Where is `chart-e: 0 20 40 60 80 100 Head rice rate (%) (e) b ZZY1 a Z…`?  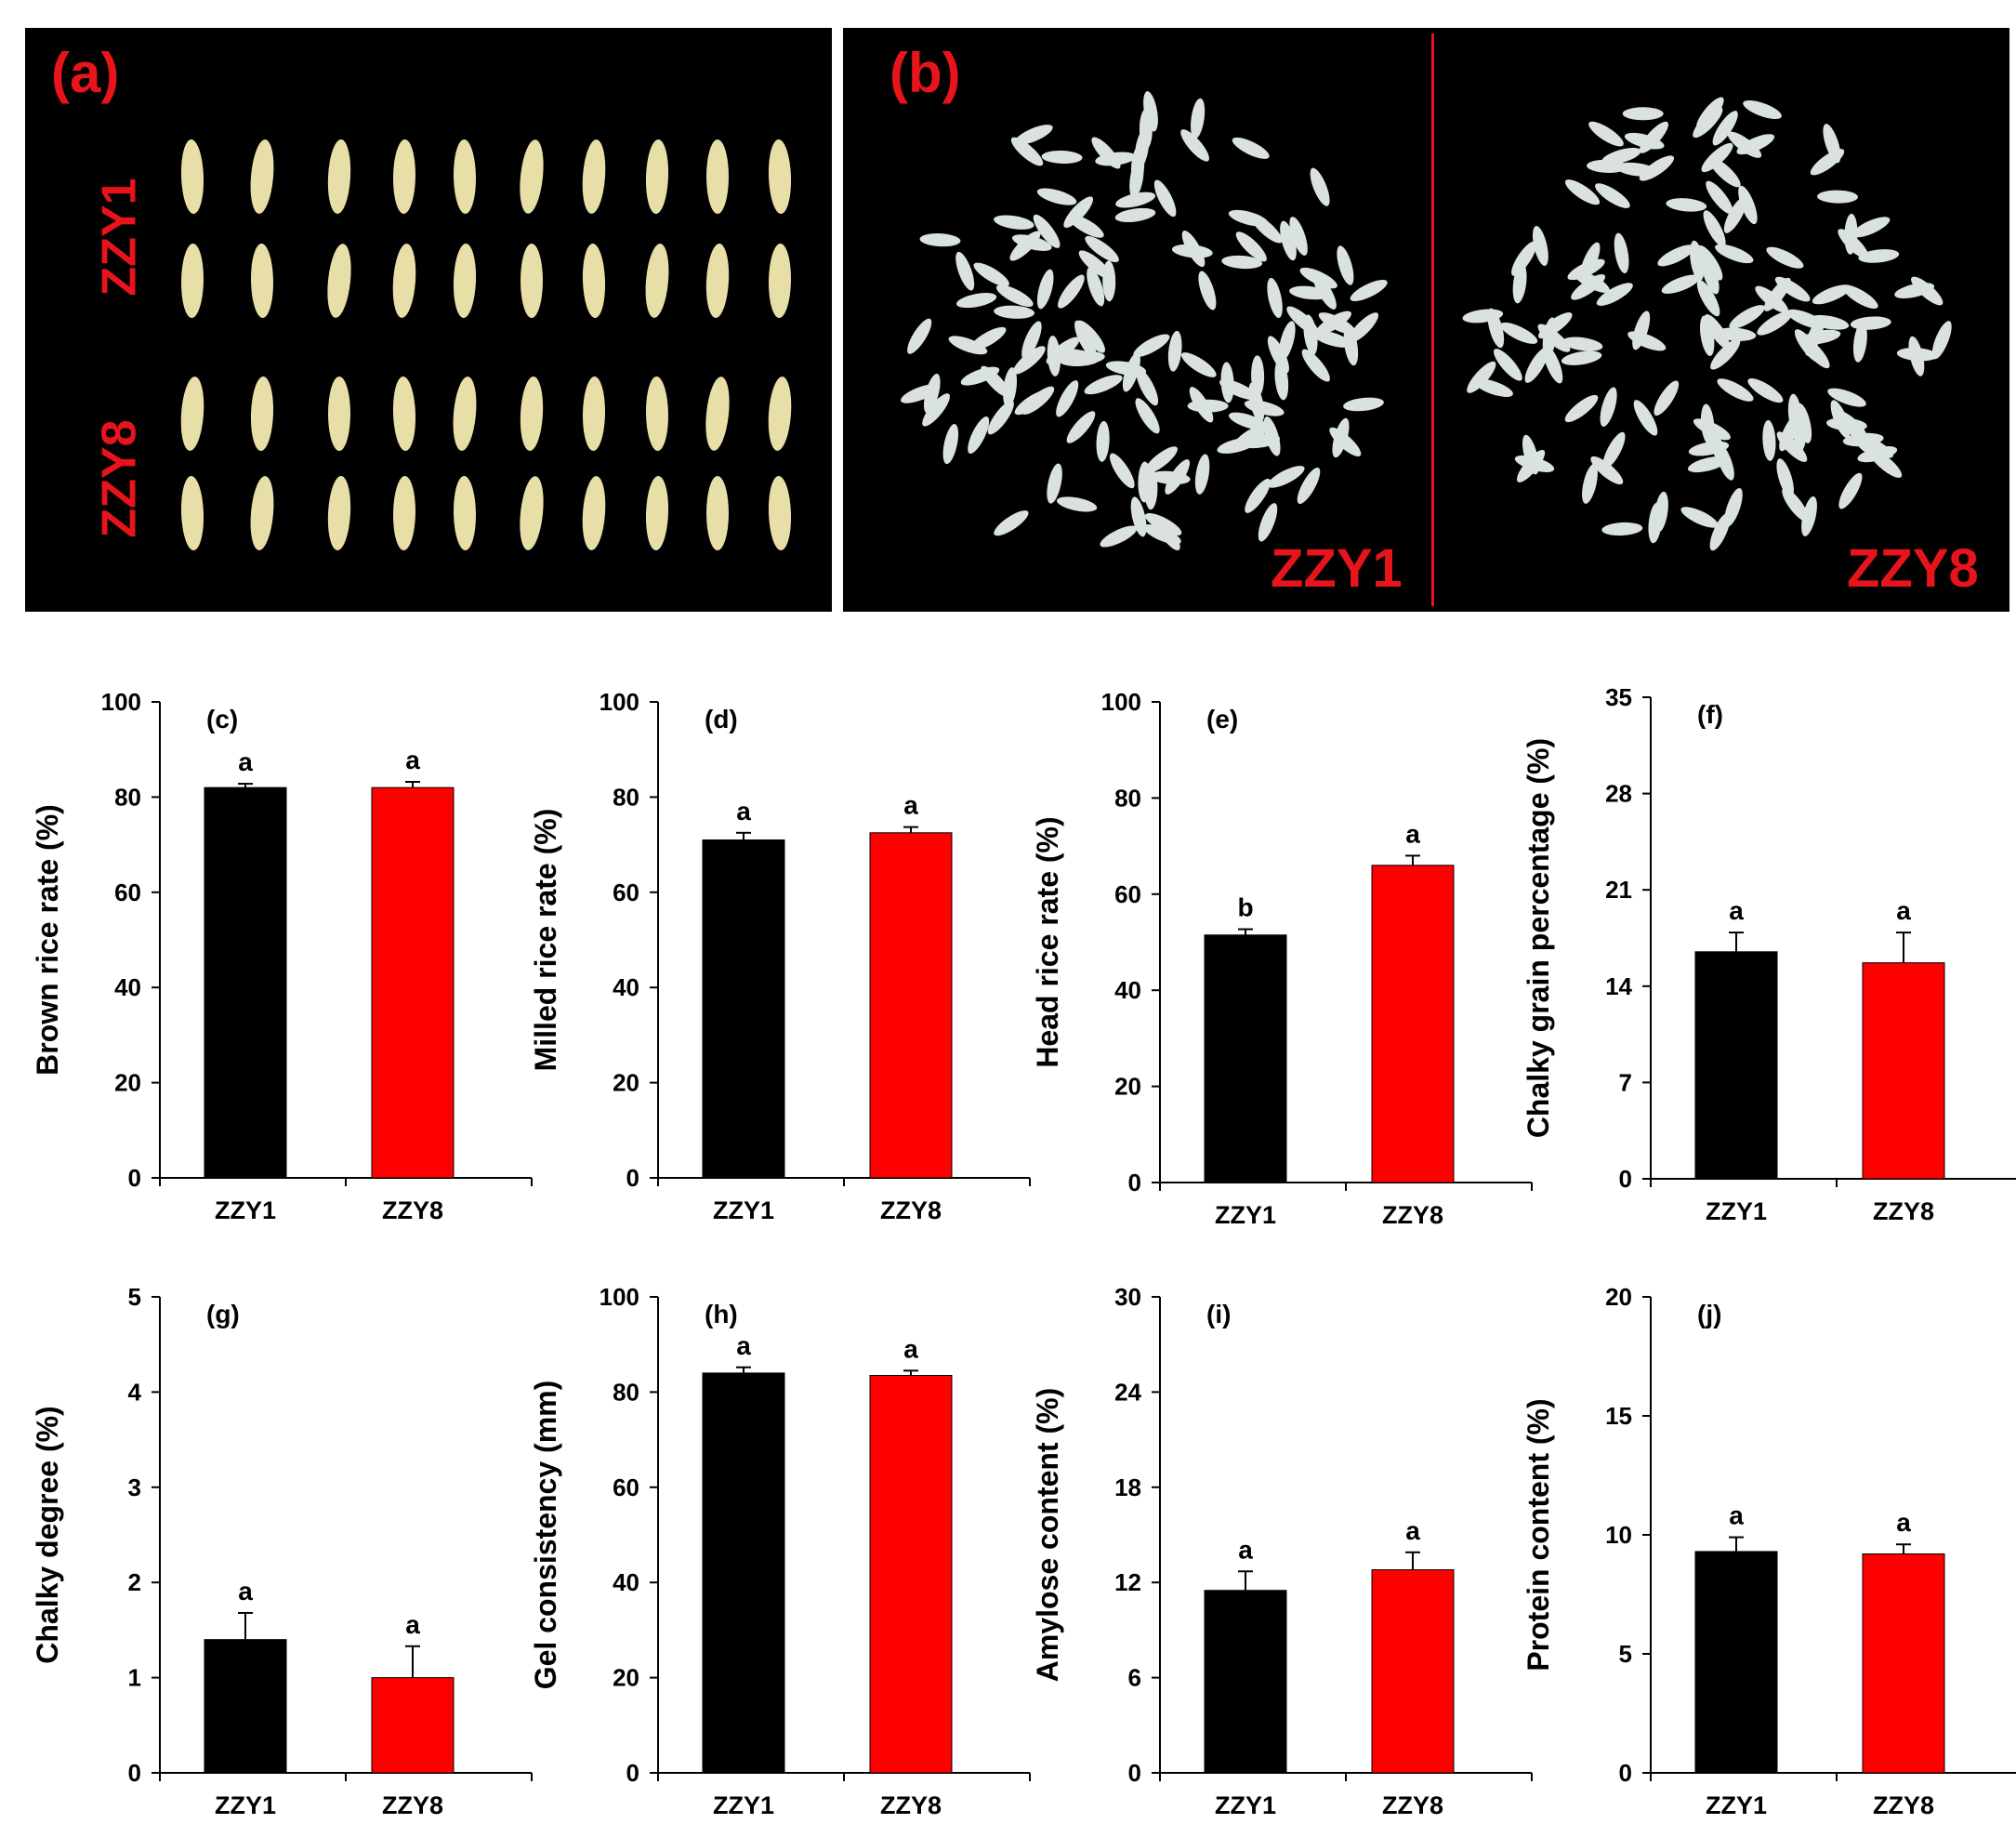
chart-e: 0 20 40 60 80 100 Head rice rate (%) (e) b ZZY1 a Z… is located at coordinates (1282, 958).